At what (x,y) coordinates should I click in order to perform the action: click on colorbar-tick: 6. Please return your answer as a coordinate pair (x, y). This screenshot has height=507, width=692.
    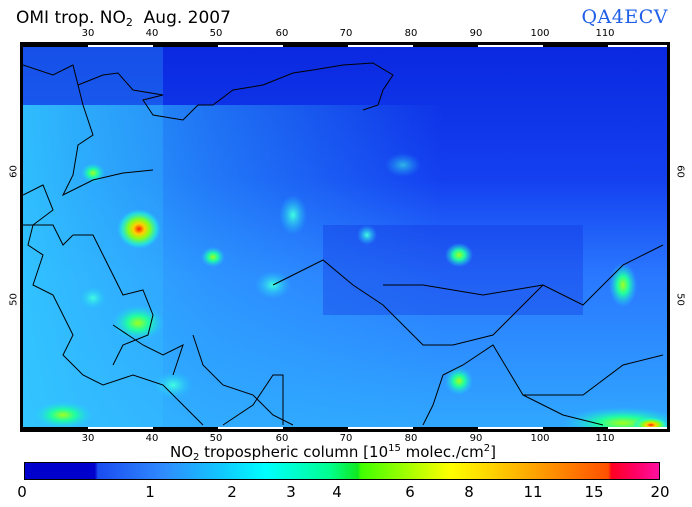
    Looking at the image, I should click on (410, 492).